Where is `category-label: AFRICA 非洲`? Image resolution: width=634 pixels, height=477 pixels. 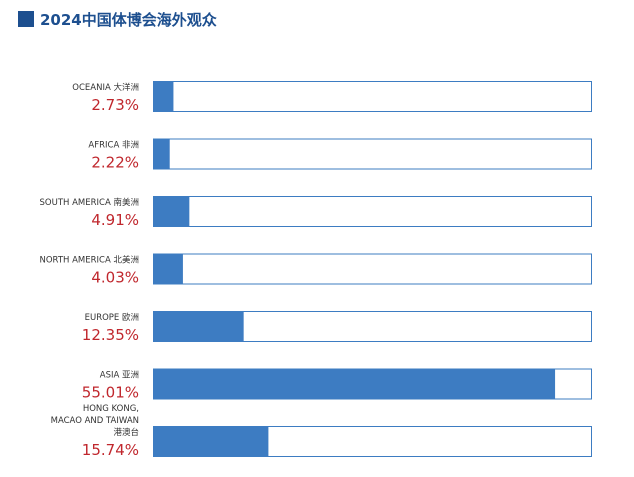
category-label: AFRICA 非洲 is located at coordinates (113, 145).